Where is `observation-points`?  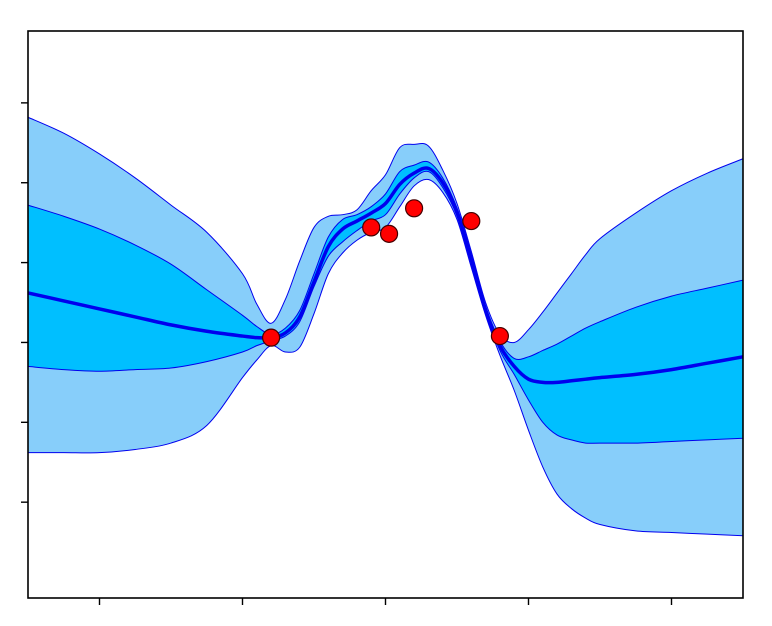 observation-points is located at coordinates (385, 273).